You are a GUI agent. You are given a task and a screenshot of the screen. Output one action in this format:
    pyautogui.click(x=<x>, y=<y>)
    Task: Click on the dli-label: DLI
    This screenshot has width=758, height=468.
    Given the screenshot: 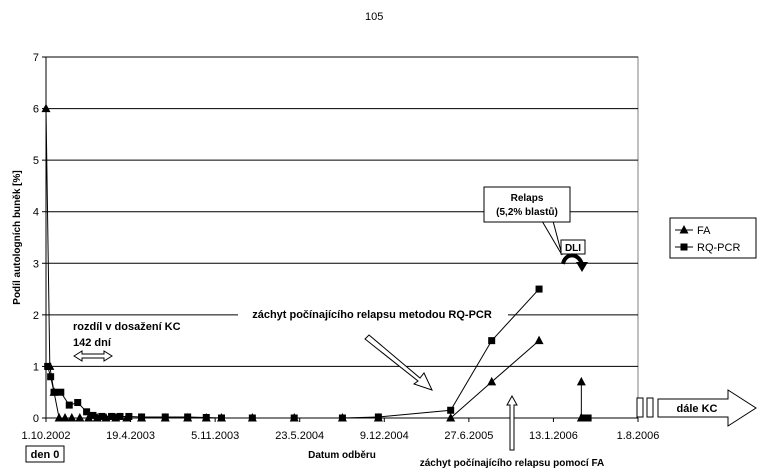 What is the action you would take?
    pyautogui.click(x=573, y=248)
    